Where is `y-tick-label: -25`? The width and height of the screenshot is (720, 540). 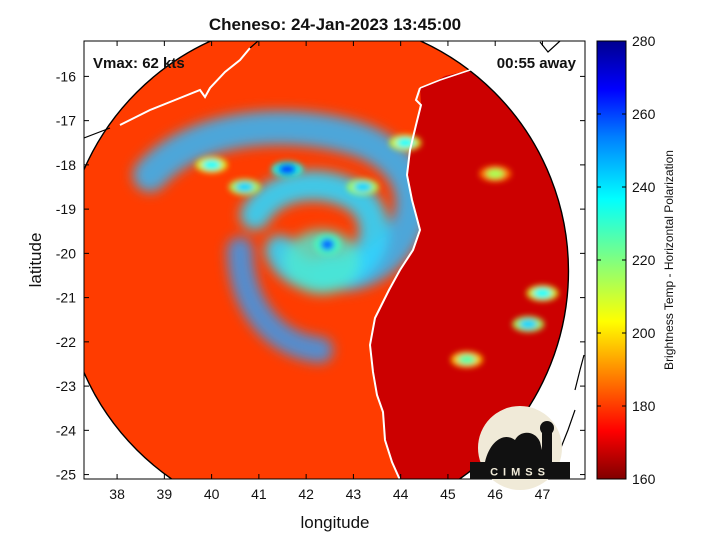
y-tick-label: -25 is located at coordinates (66, 475).